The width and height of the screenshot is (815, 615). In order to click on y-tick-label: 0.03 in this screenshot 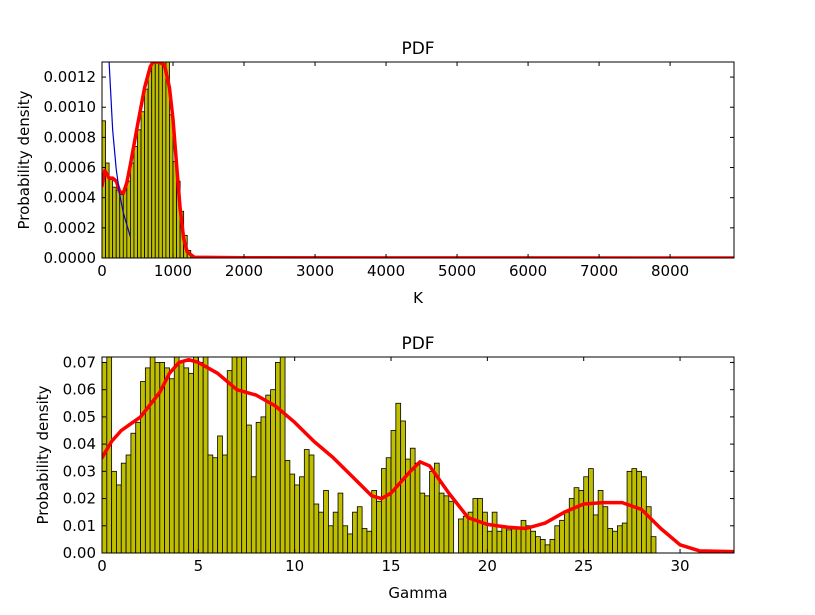, I will do `click(79, 471)`.